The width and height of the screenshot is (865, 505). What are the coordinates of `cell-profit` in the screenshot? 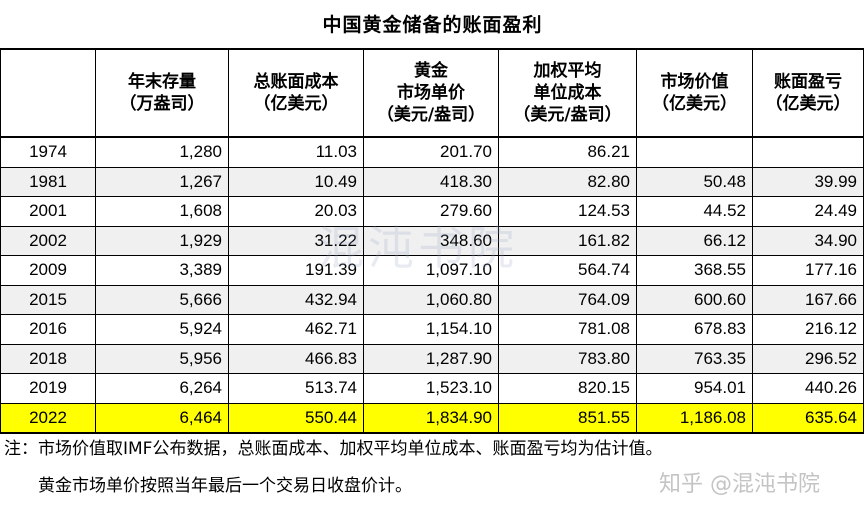 It's located at (808, 152).